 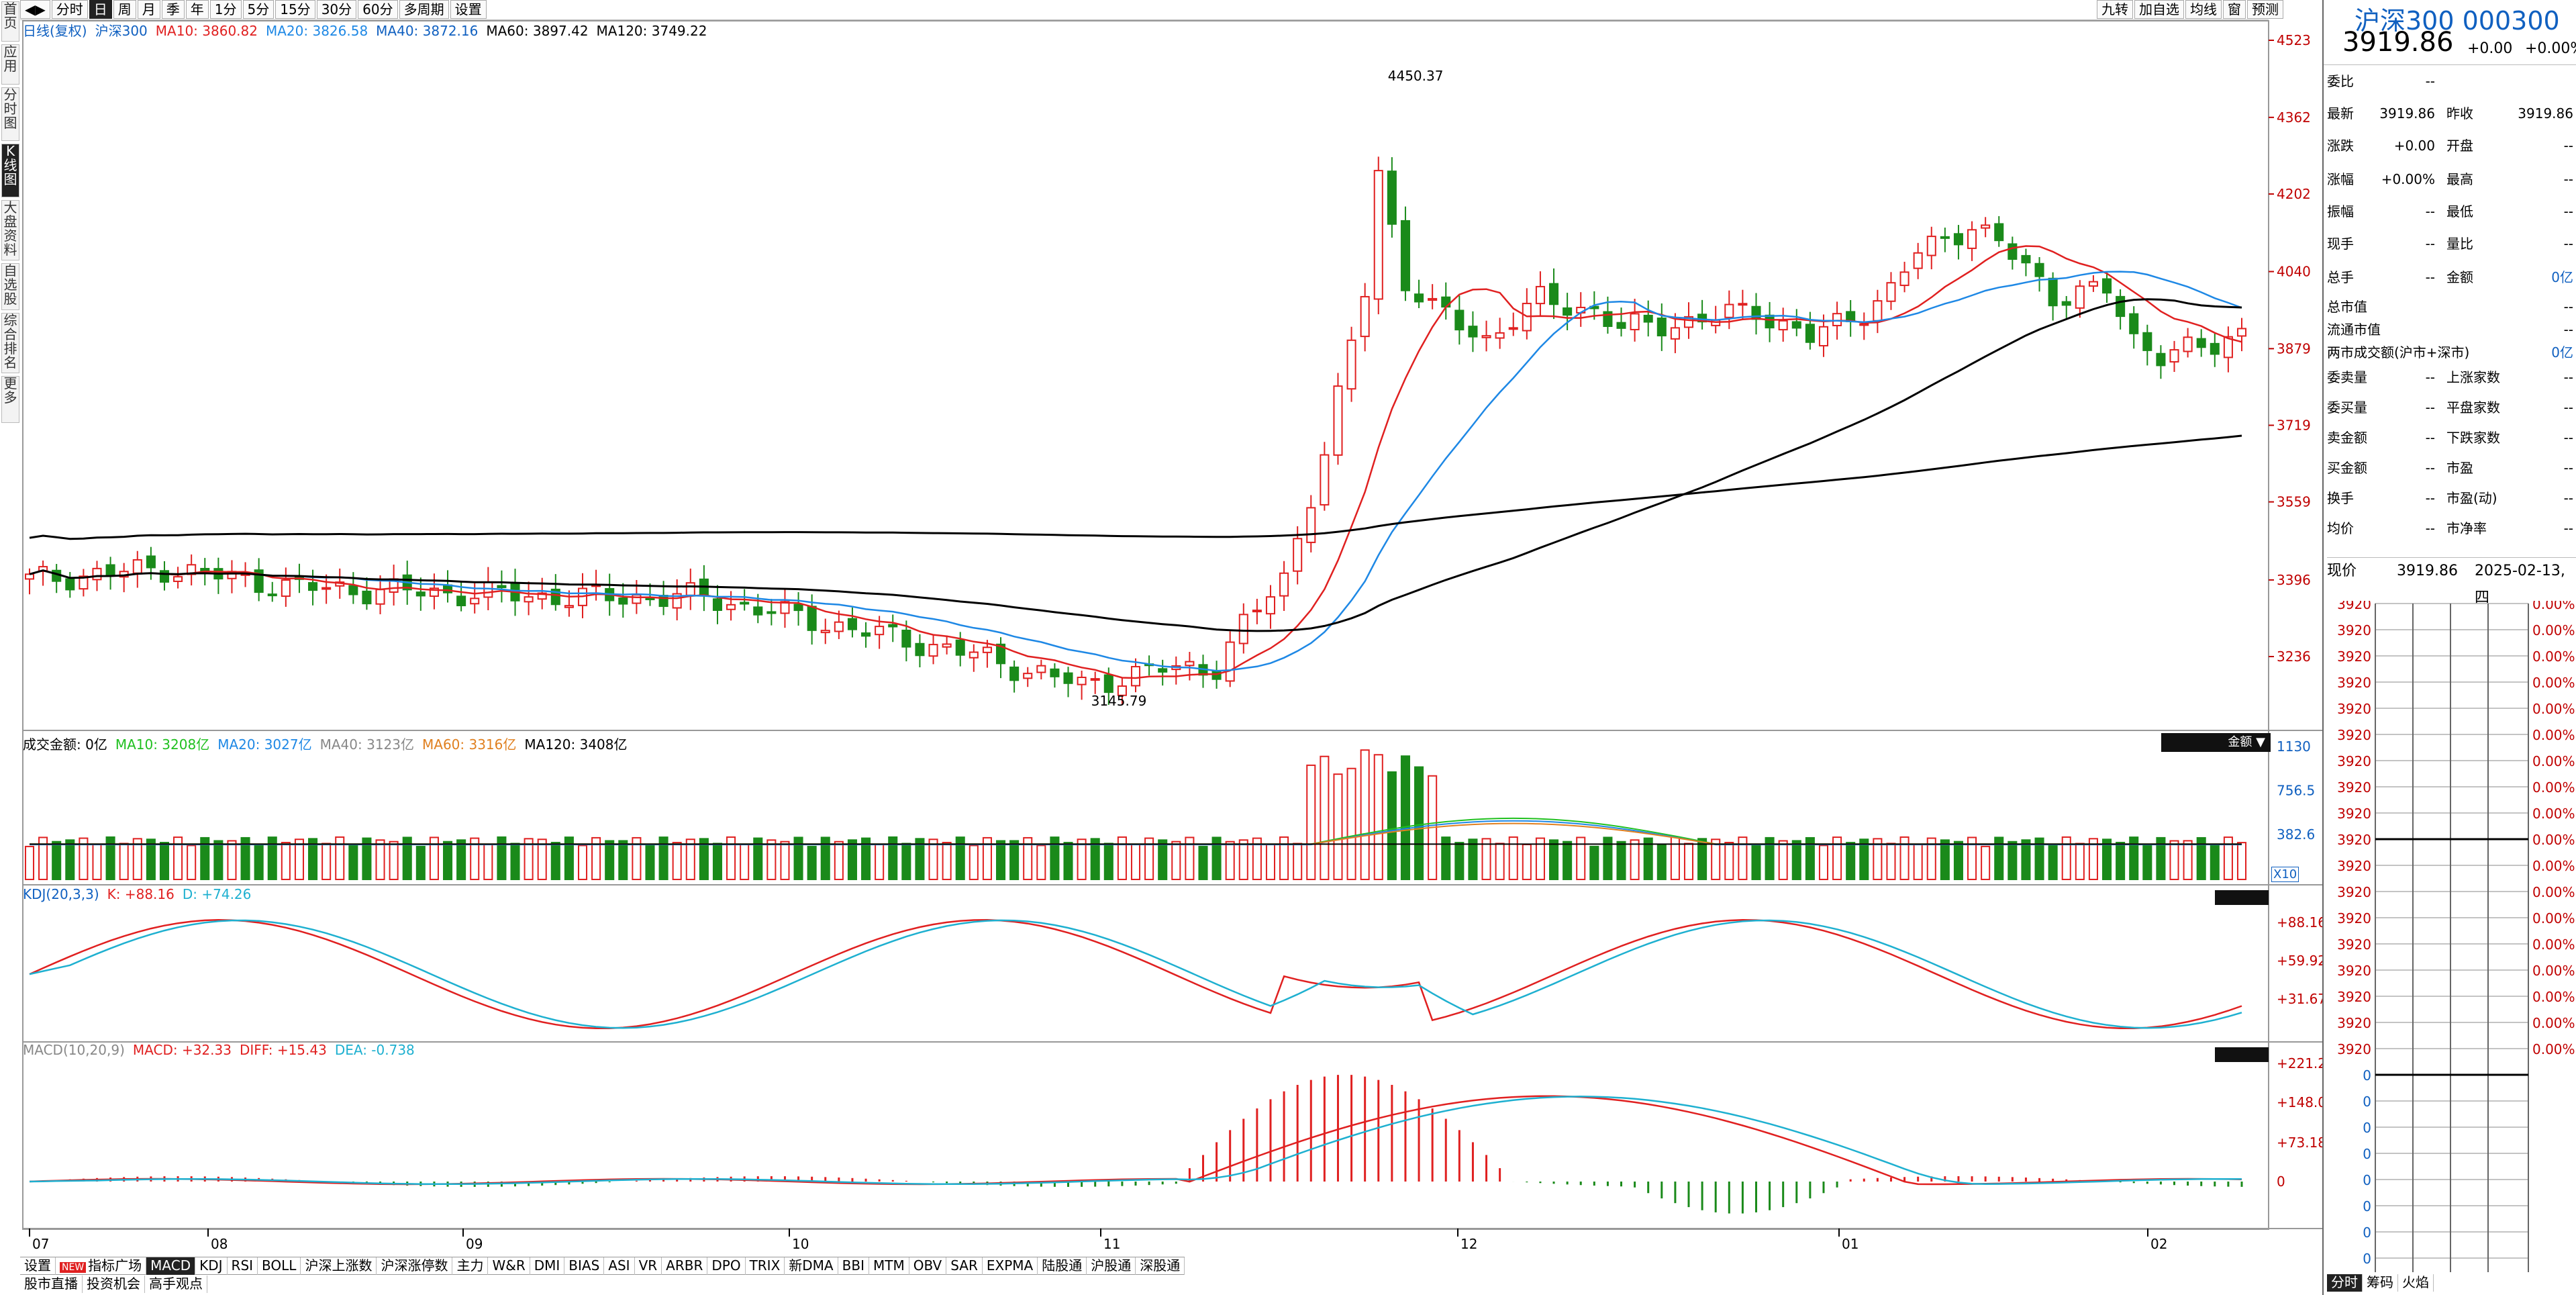 What do you see at coordinates (10, 21) in the screenshot?
I see `left-tab-0: 首页` at bounding box center [10, 21].